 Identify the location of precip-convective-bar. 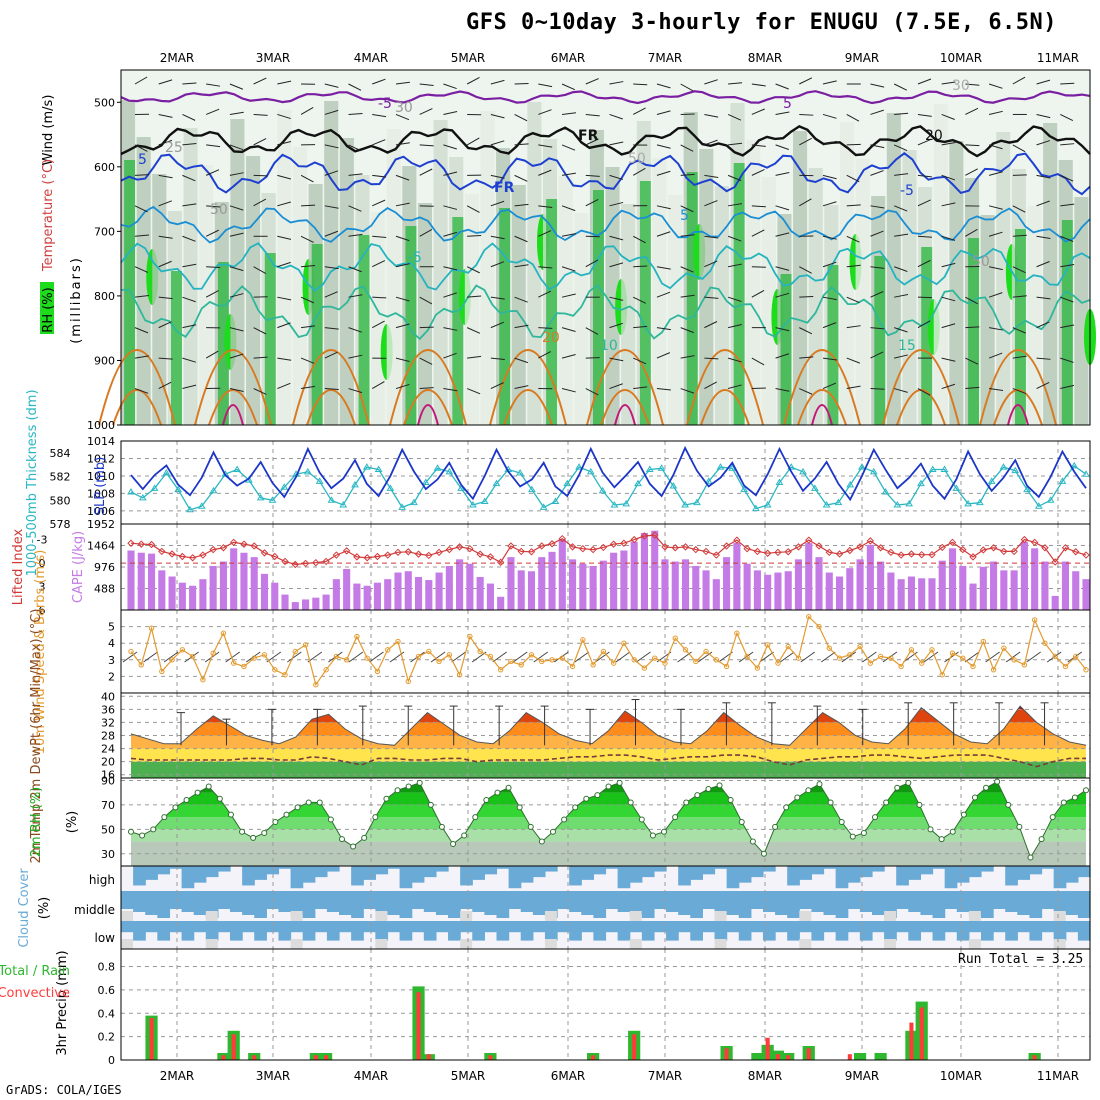
(921, 1033).